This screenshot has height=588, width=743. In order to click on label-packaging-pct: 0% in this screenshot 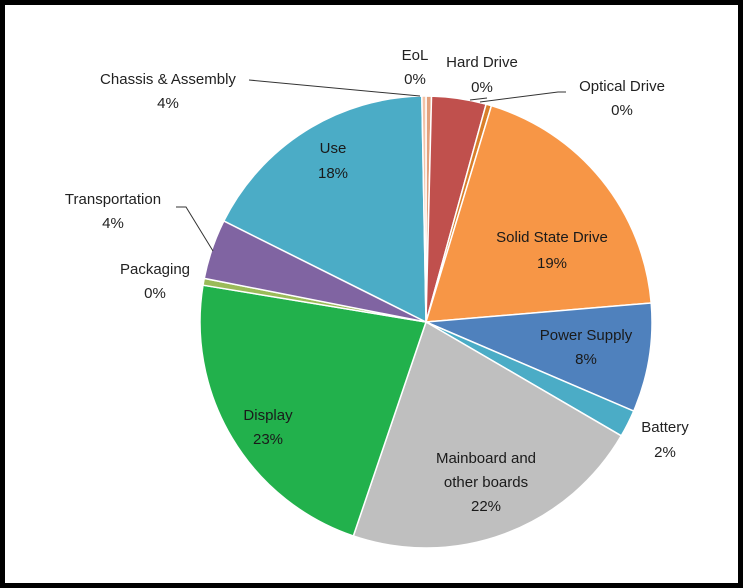, I will do `click(155, 293)`.